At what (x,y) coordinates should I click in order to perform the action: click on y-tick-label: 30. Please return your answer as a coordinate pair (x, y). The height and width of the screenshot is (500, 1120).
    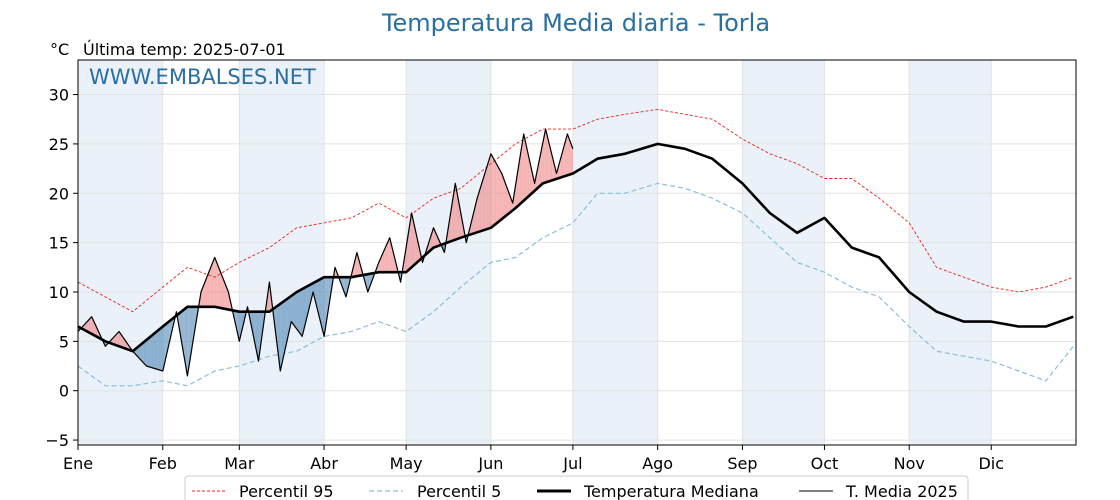
    Looking at the image, I should click on (59, 95).